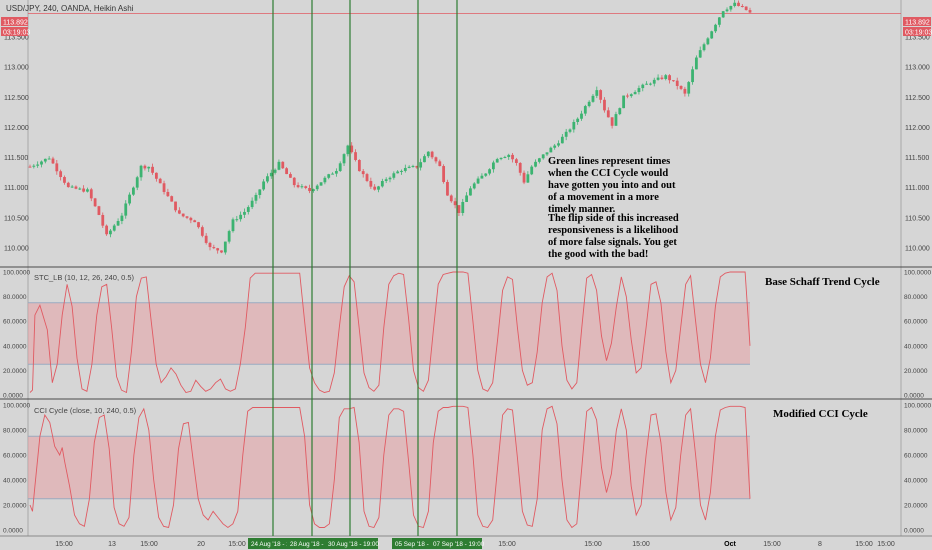 The image size is (932, 550). What do you see at coordinates (916, 481) in the screenshot?
I see `cci-tick-right: 40.0000` at bounding box center [916, 481].